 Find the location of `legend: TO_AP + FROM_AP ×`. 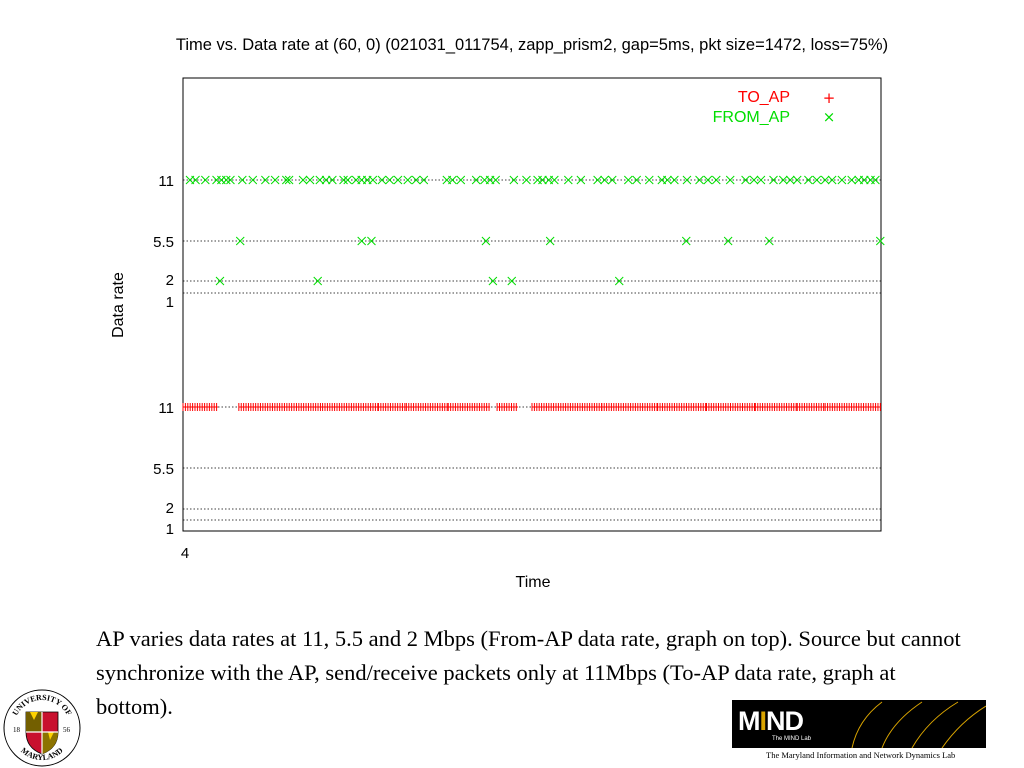

legend: TO_AP + FROM_AP × is located at coordinates (774, 107).